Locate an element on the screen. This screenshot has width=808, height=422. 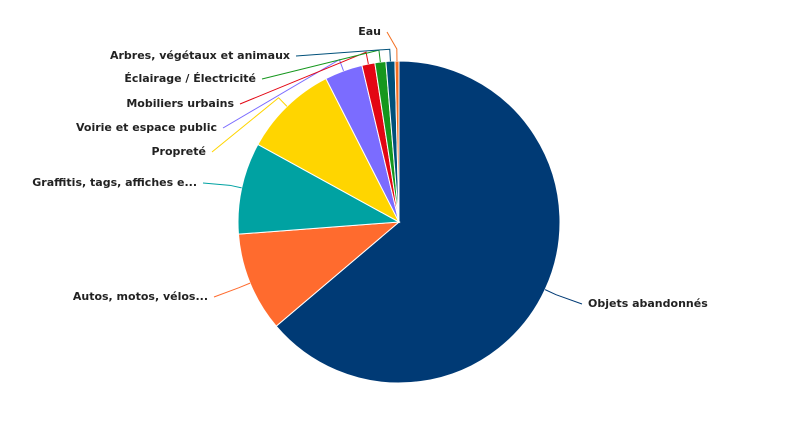
slice-label: Arbres, végétaux et animaux is located at coordinates (200, 55).